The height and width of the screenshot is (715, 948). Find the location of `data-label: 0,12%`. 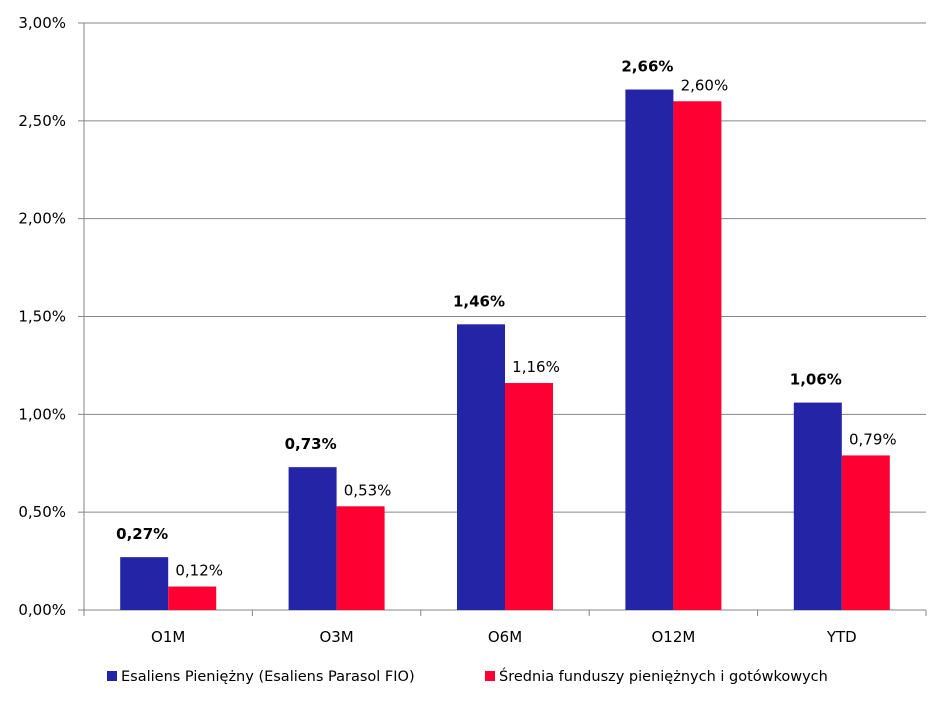

data-label: 0,12% is located at coordinates (199, 571).